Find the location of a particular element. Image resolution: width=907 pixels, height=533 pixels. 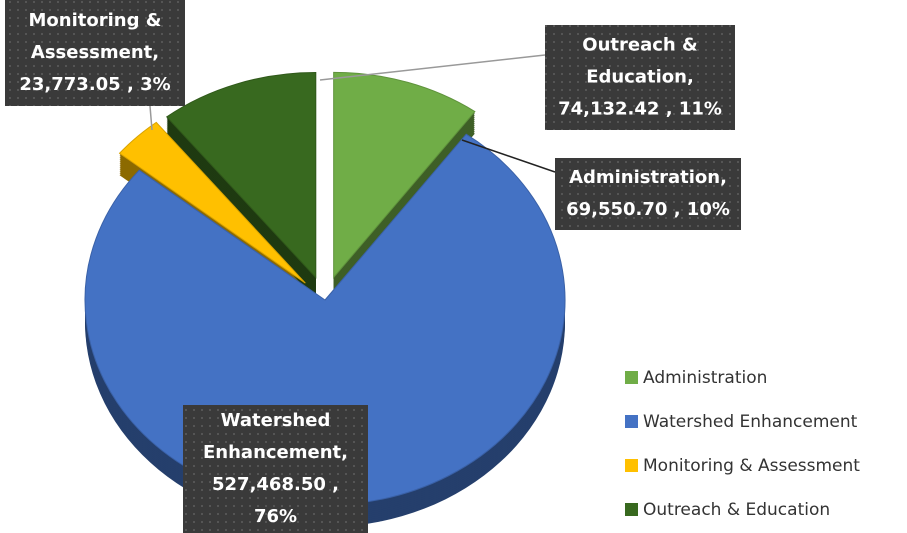

data-label: Assessment, is located at coordinates (95, 52).